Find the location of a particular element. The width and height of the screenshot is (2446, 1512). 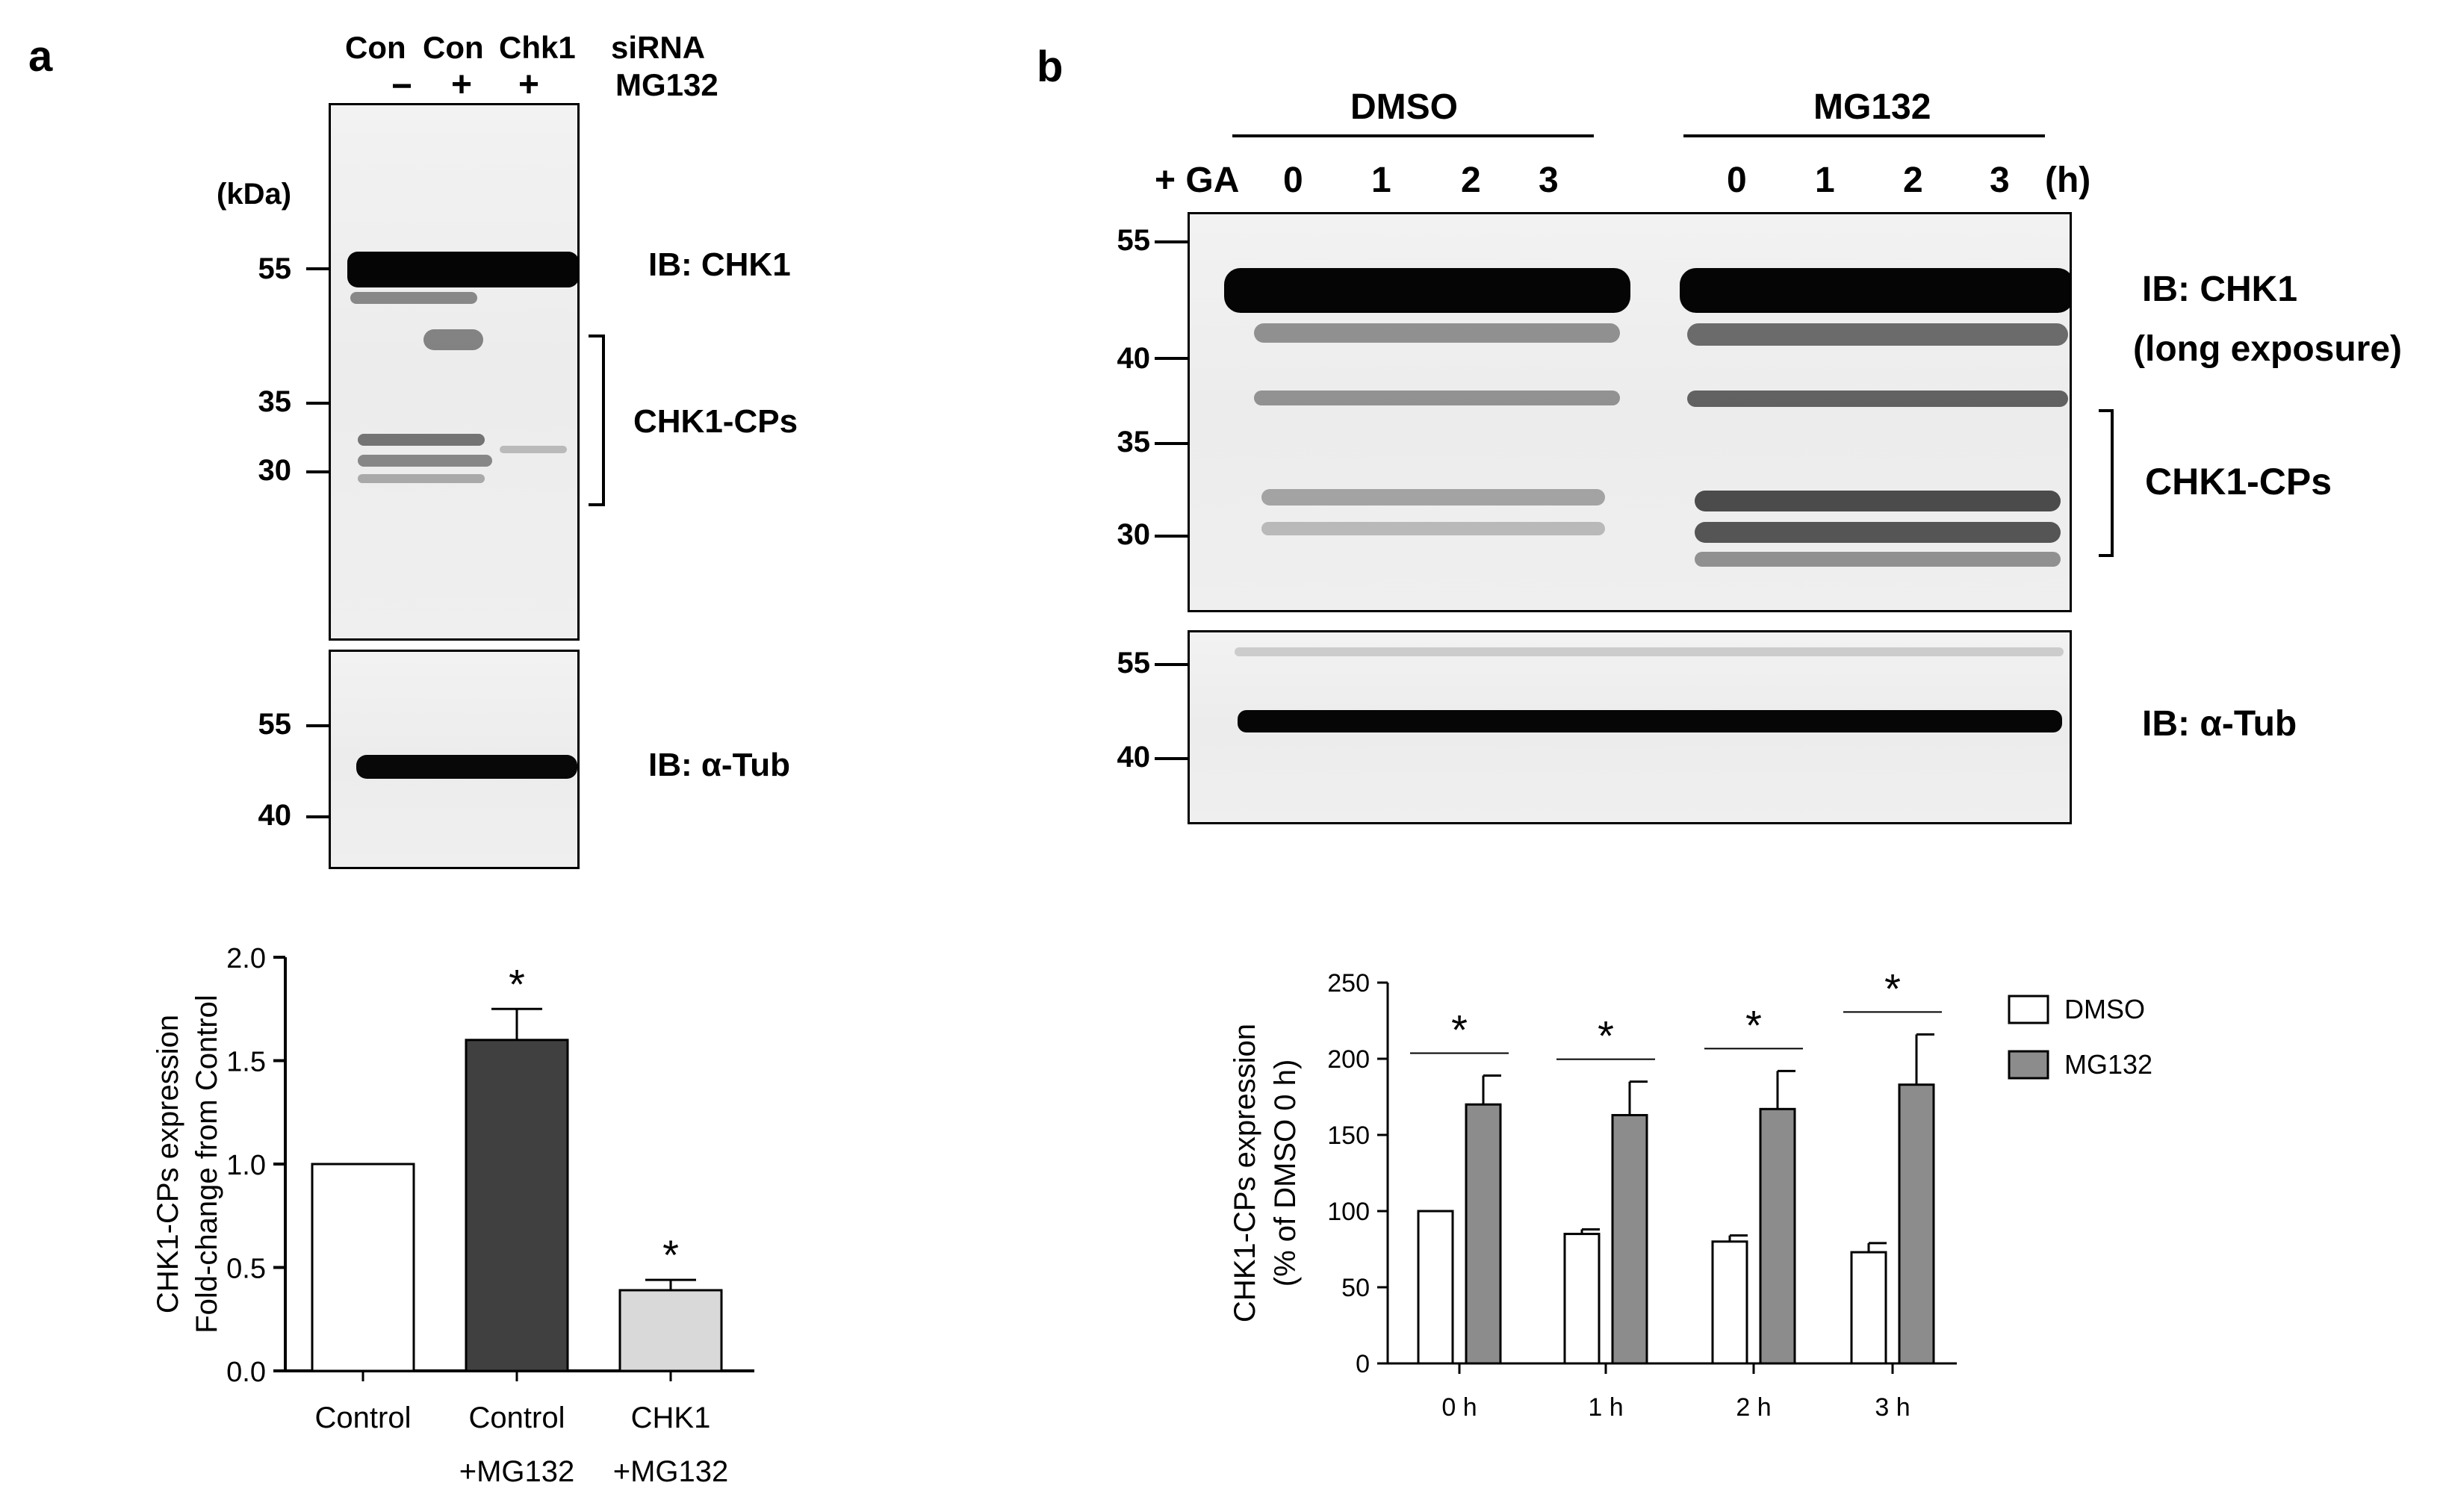

group-mg132-label: MG132 is located at coordinates (1872, 107).